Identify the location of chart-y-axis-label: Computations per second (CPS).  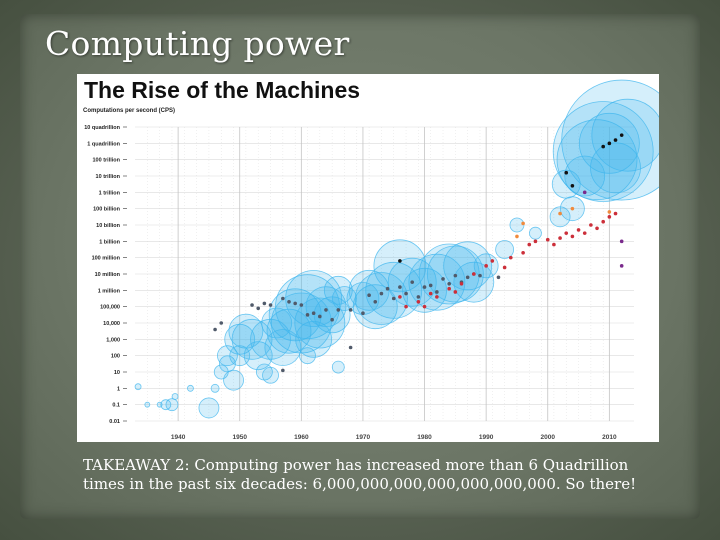
(129, 111).